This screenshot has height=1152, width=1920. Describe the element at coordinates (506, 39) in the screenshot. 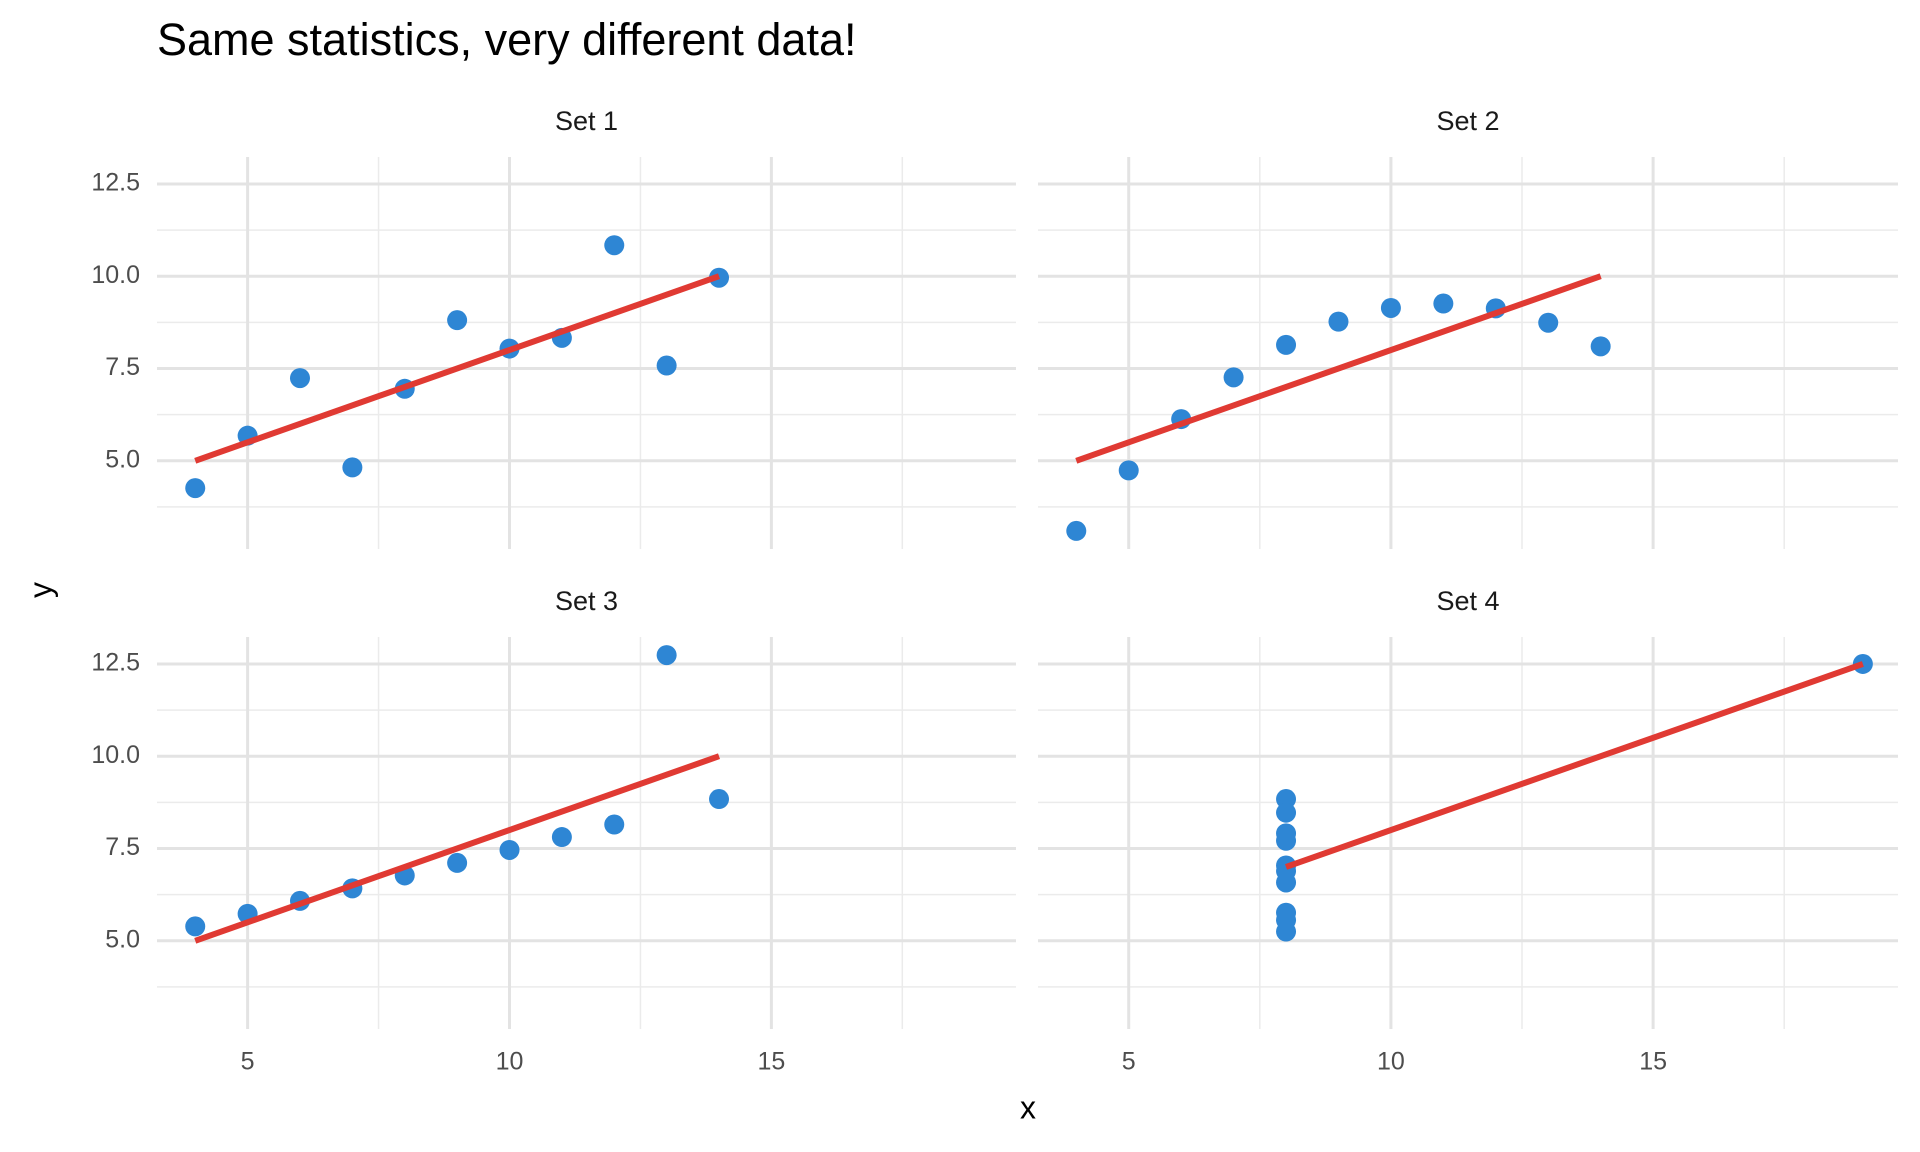

I see `chart-title: Same statistics, very different data!` at that location.